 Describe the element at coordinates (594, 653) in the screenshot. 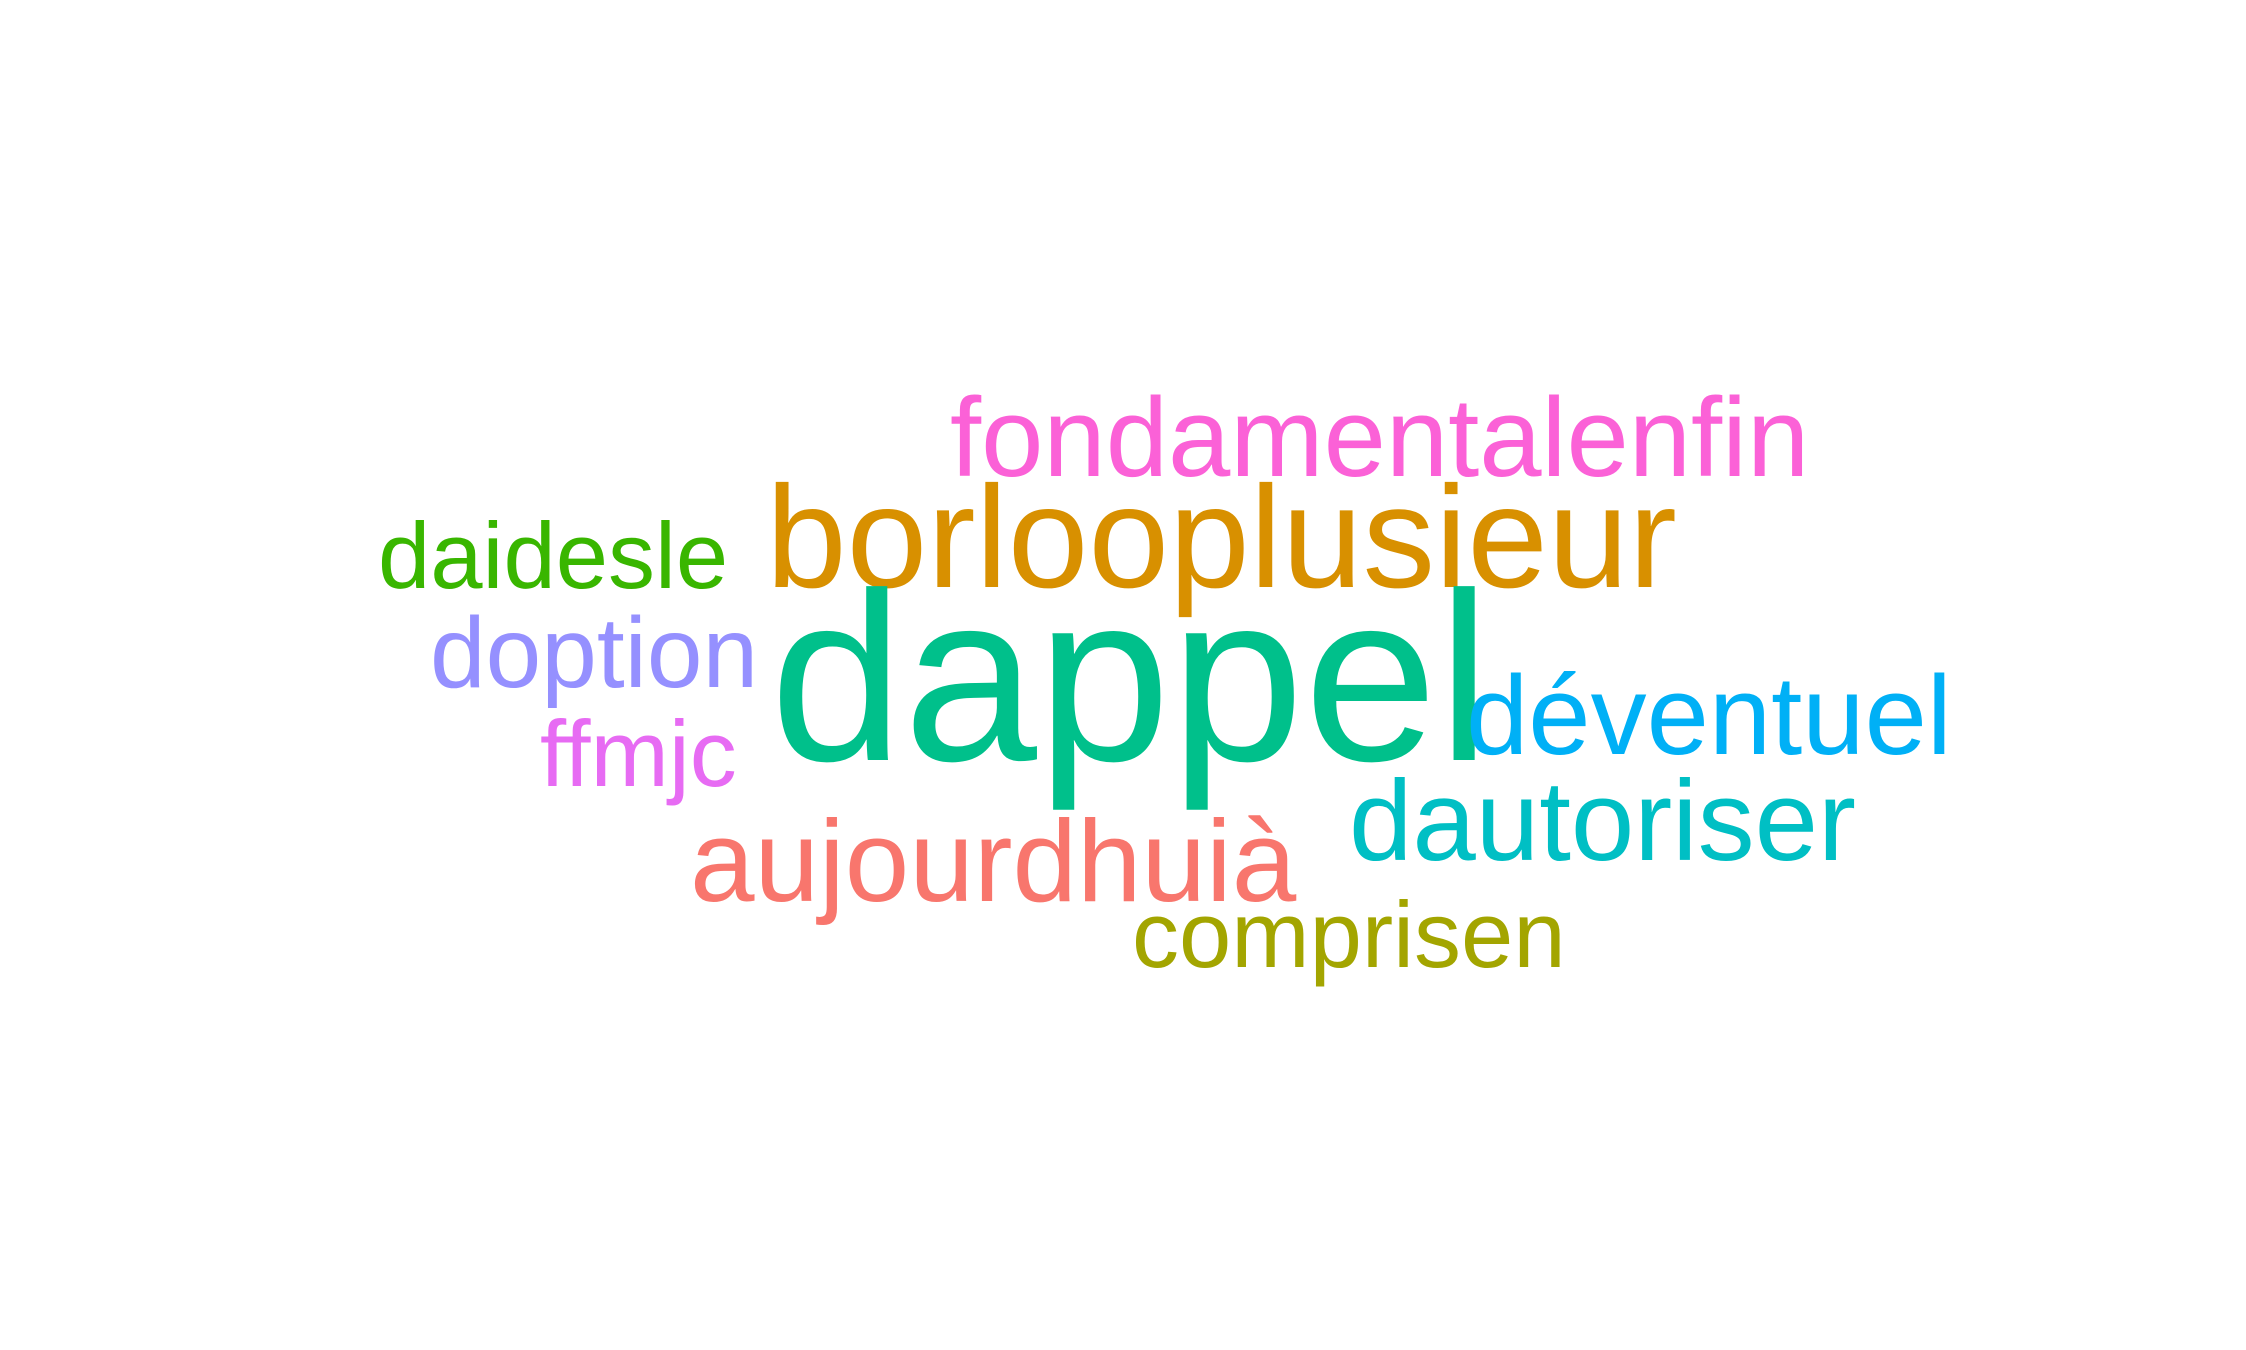

I see `word-doption: doption` at that location.